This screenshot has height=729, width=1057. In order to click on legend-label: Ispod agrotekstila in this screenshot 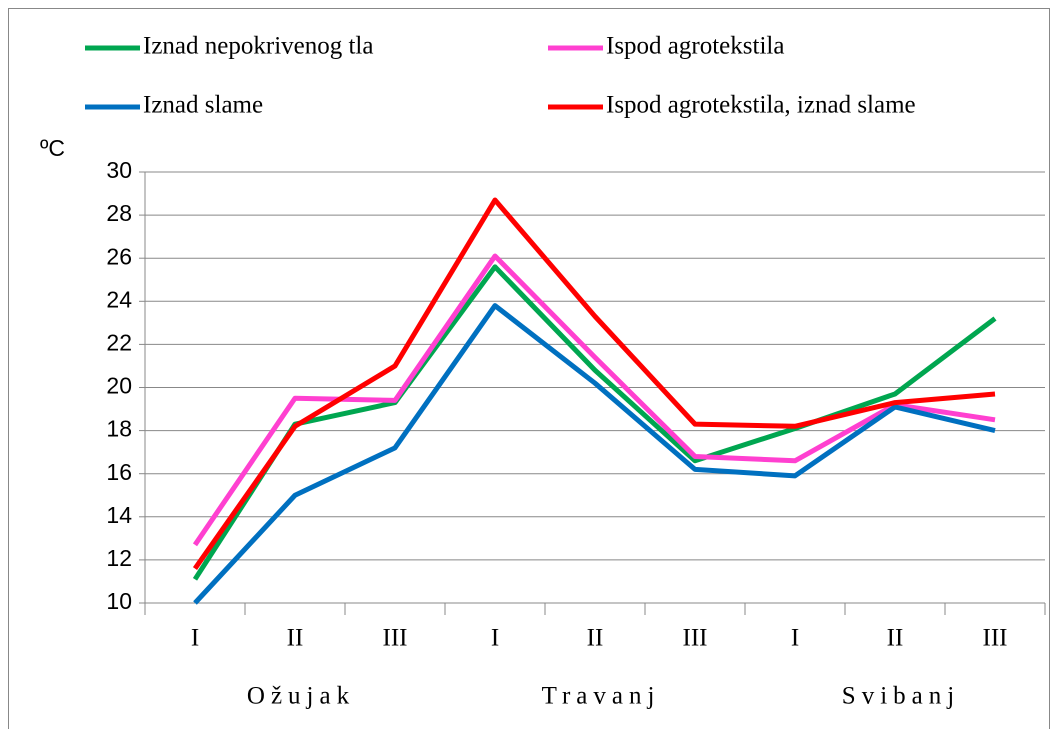, I will do `click(695, 46)`.